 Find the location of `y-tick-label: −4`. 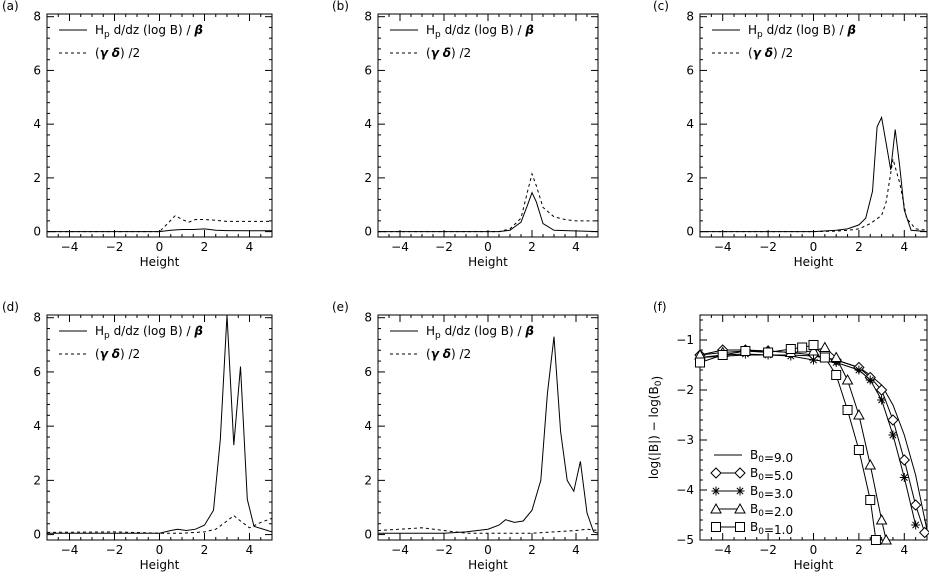

y-tick-label: −4 is located at coordinates (685, 490).